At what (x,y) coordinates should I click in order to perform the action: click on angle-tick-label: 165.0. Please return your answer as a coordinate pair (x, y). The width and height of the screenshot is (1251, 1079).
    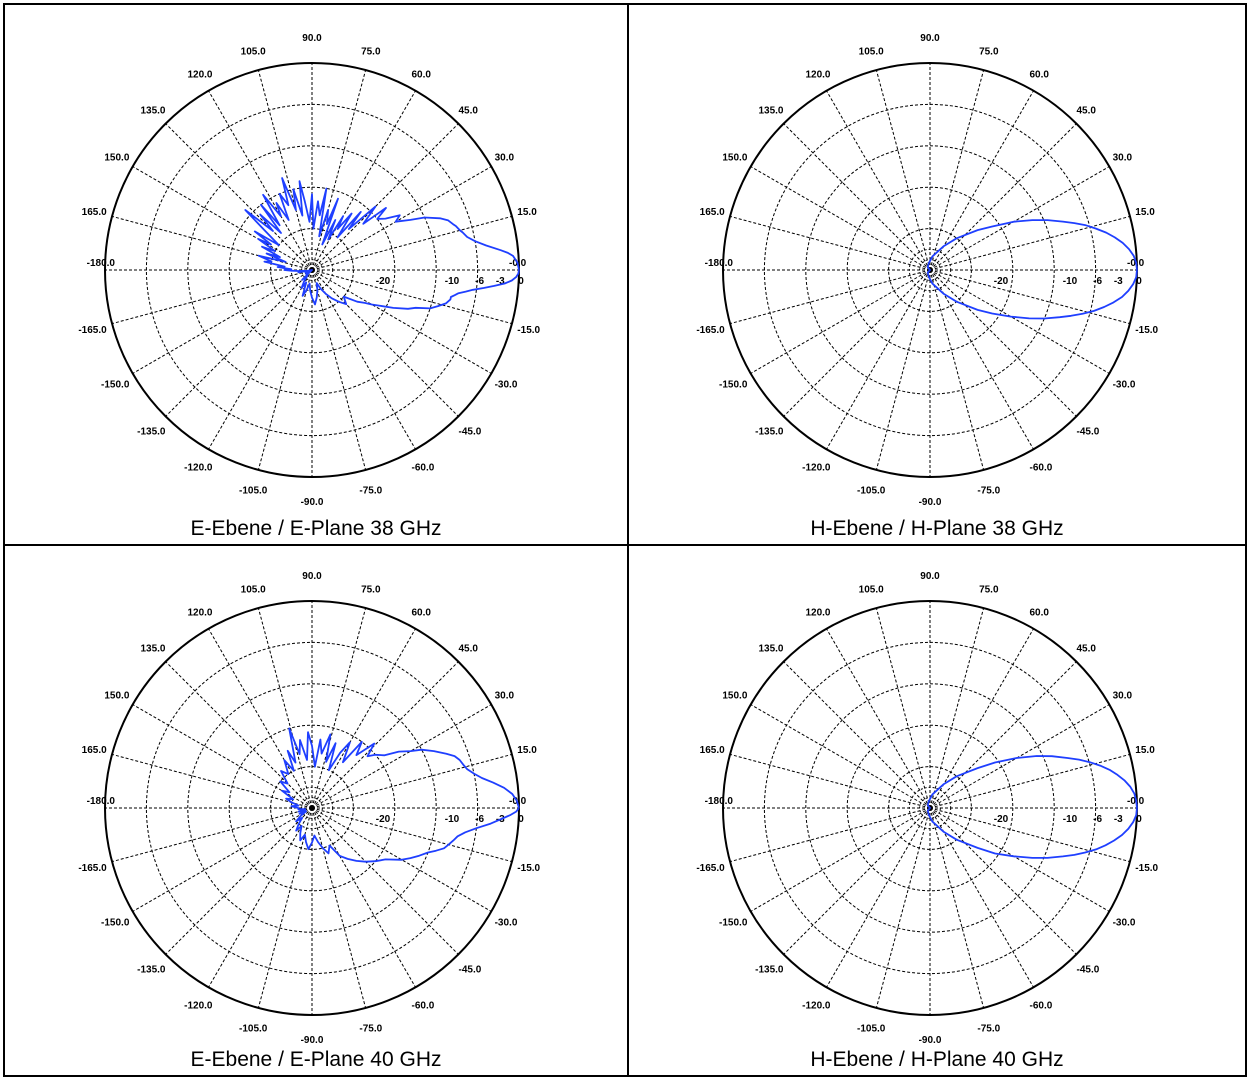
    Looking at the image, I should click on (712, 212).